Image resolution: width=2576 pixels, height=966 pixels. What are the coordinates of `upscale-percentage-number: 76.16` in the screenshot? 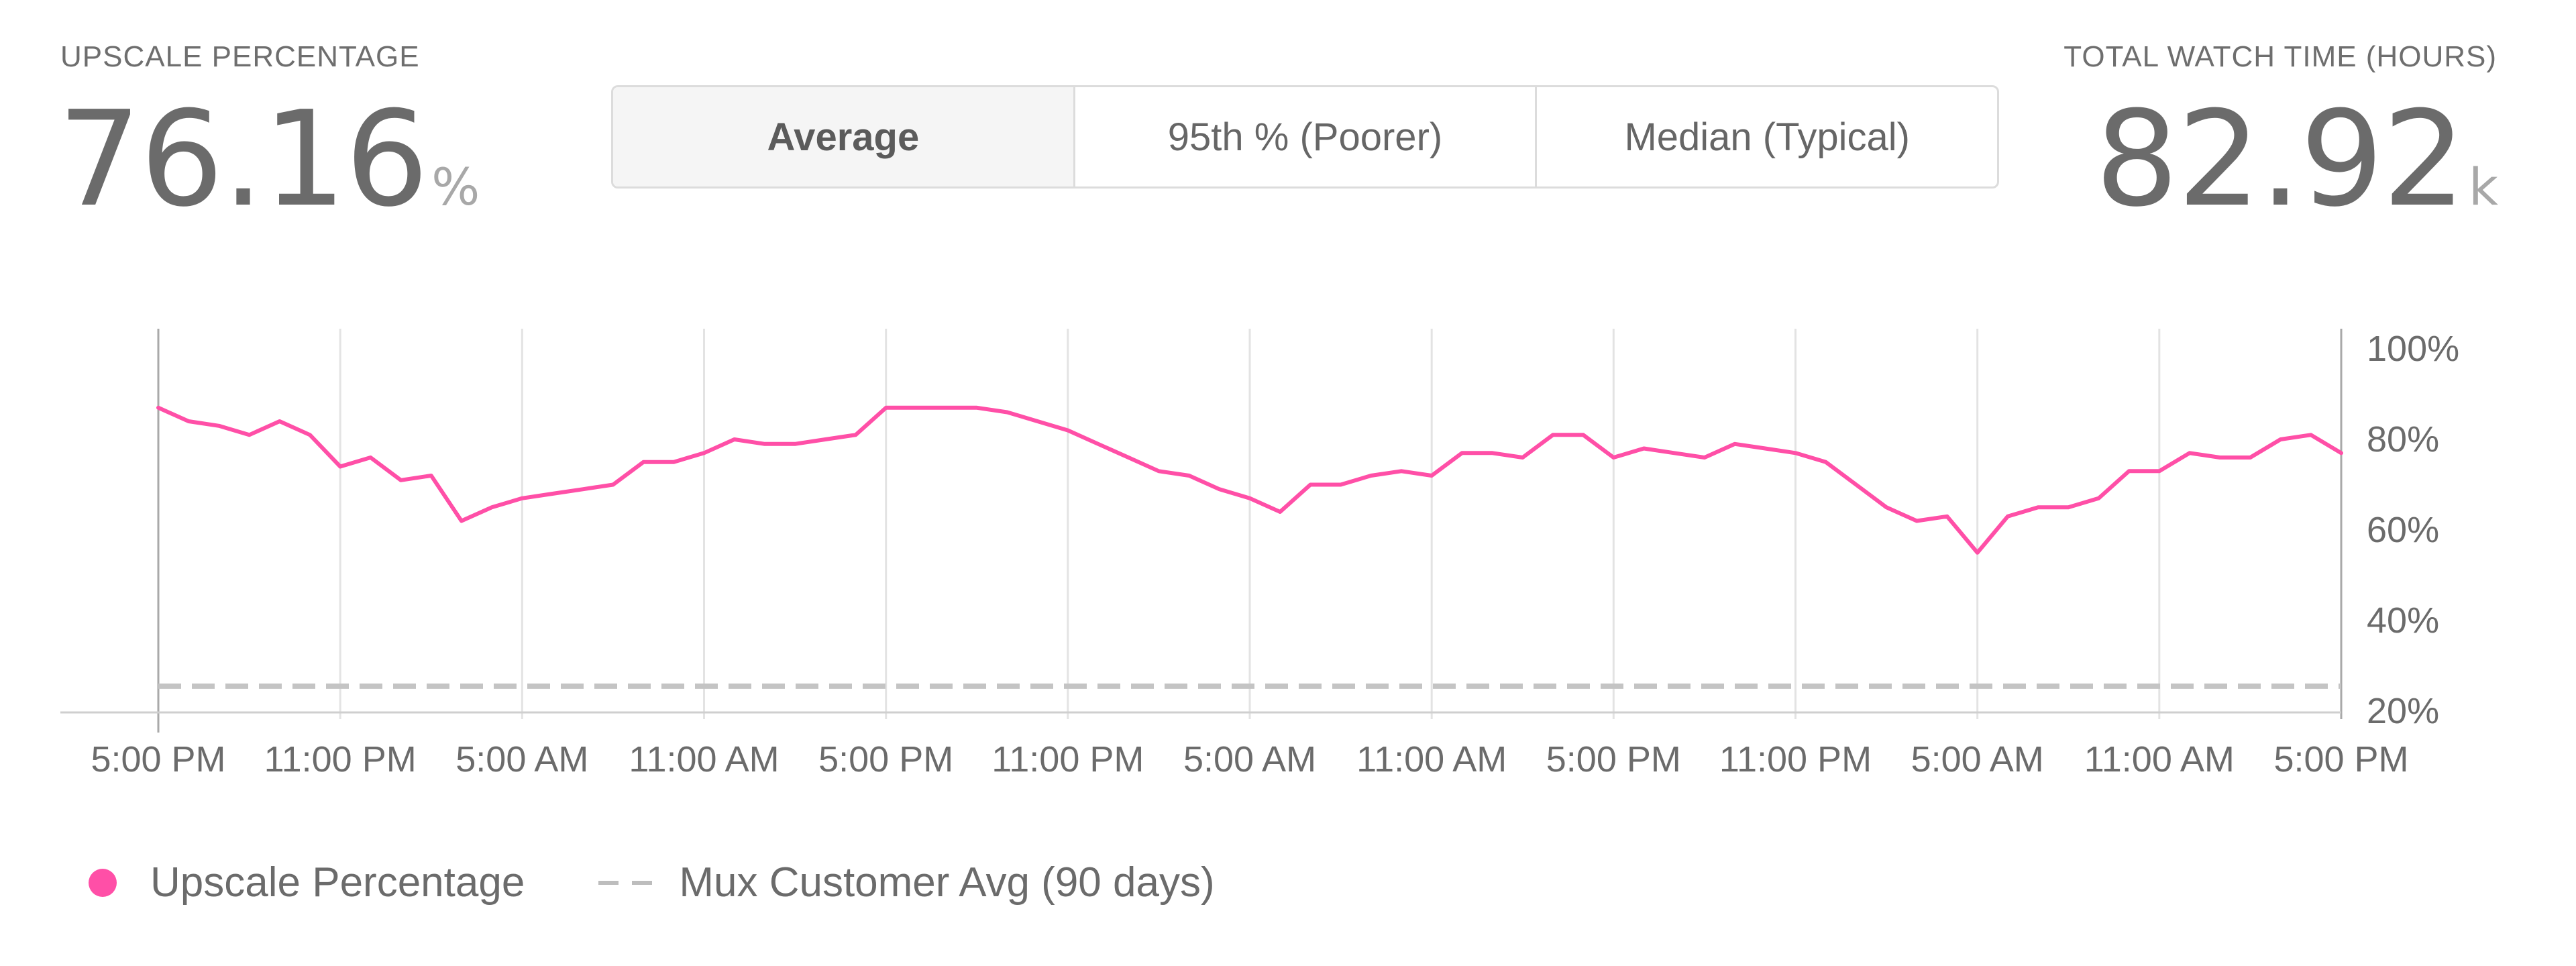 It's located at (243, 159).